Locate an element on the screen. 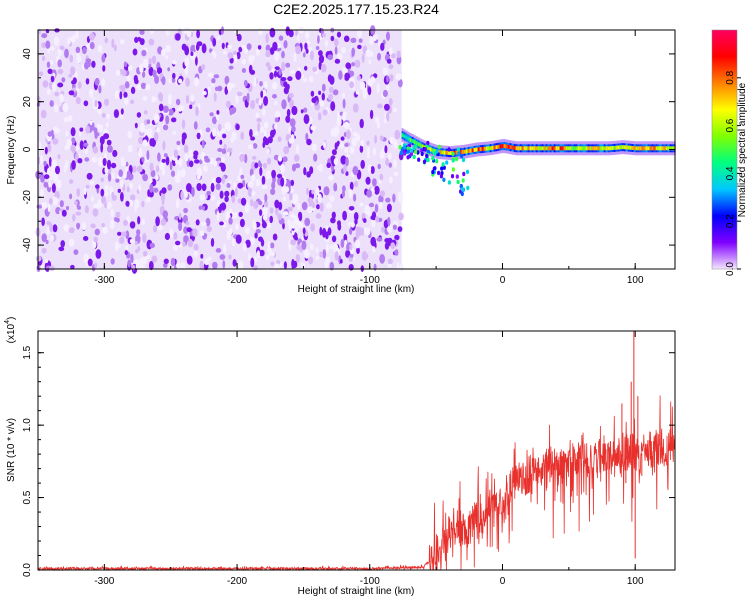 This screenshot has height=600, width=750. y-tick-label: 0 is located at coordinates (27, 149).